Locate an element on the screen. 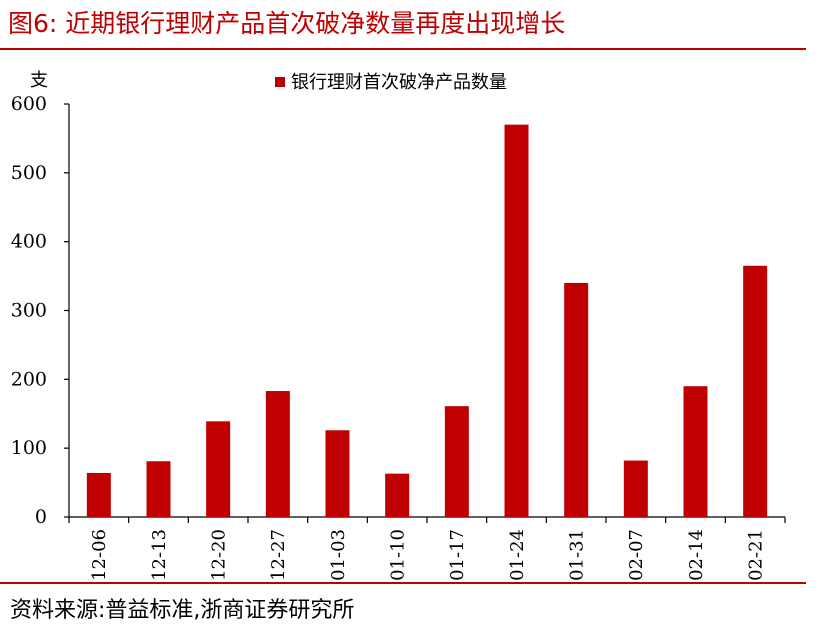 The height and width of the screenshot is (636, 820). x-tick-label: 12-06 is located at coordinates (99, 555).